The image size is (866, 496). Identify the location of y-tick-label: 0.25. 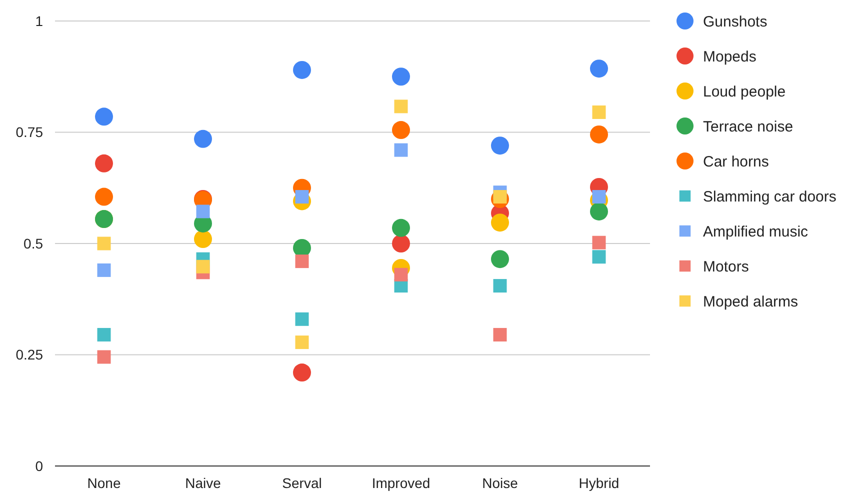
(30, 354).